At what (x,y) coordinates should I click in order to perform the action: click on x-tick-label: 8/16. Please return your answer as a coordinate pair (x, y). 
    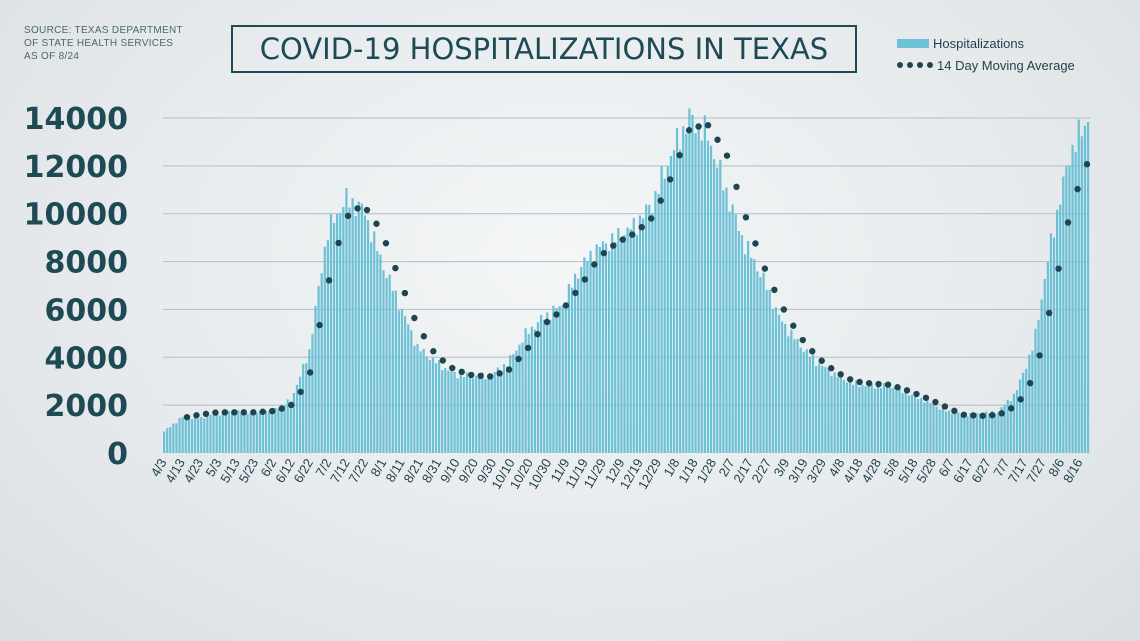
    Looking at the image, I should click on (1073, 470).